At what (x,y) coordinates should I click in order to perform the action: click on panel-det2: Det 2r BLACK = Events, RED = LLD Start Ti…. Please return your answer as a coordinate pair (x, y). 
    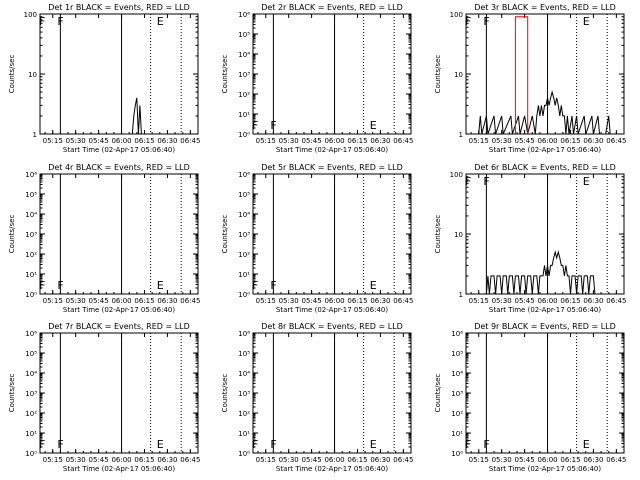
    Looking at the image, I should click on (317, 78).